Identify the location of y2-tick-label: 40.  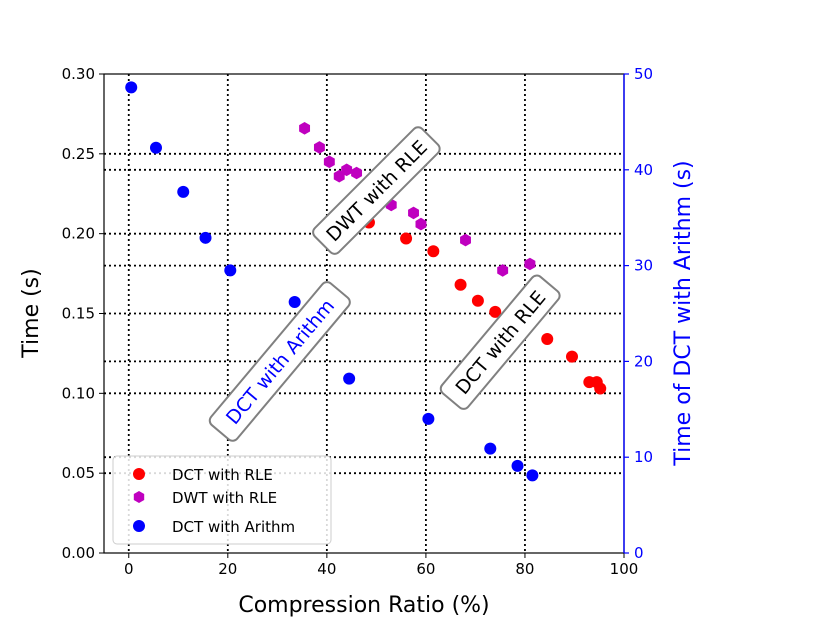
(643, 170).